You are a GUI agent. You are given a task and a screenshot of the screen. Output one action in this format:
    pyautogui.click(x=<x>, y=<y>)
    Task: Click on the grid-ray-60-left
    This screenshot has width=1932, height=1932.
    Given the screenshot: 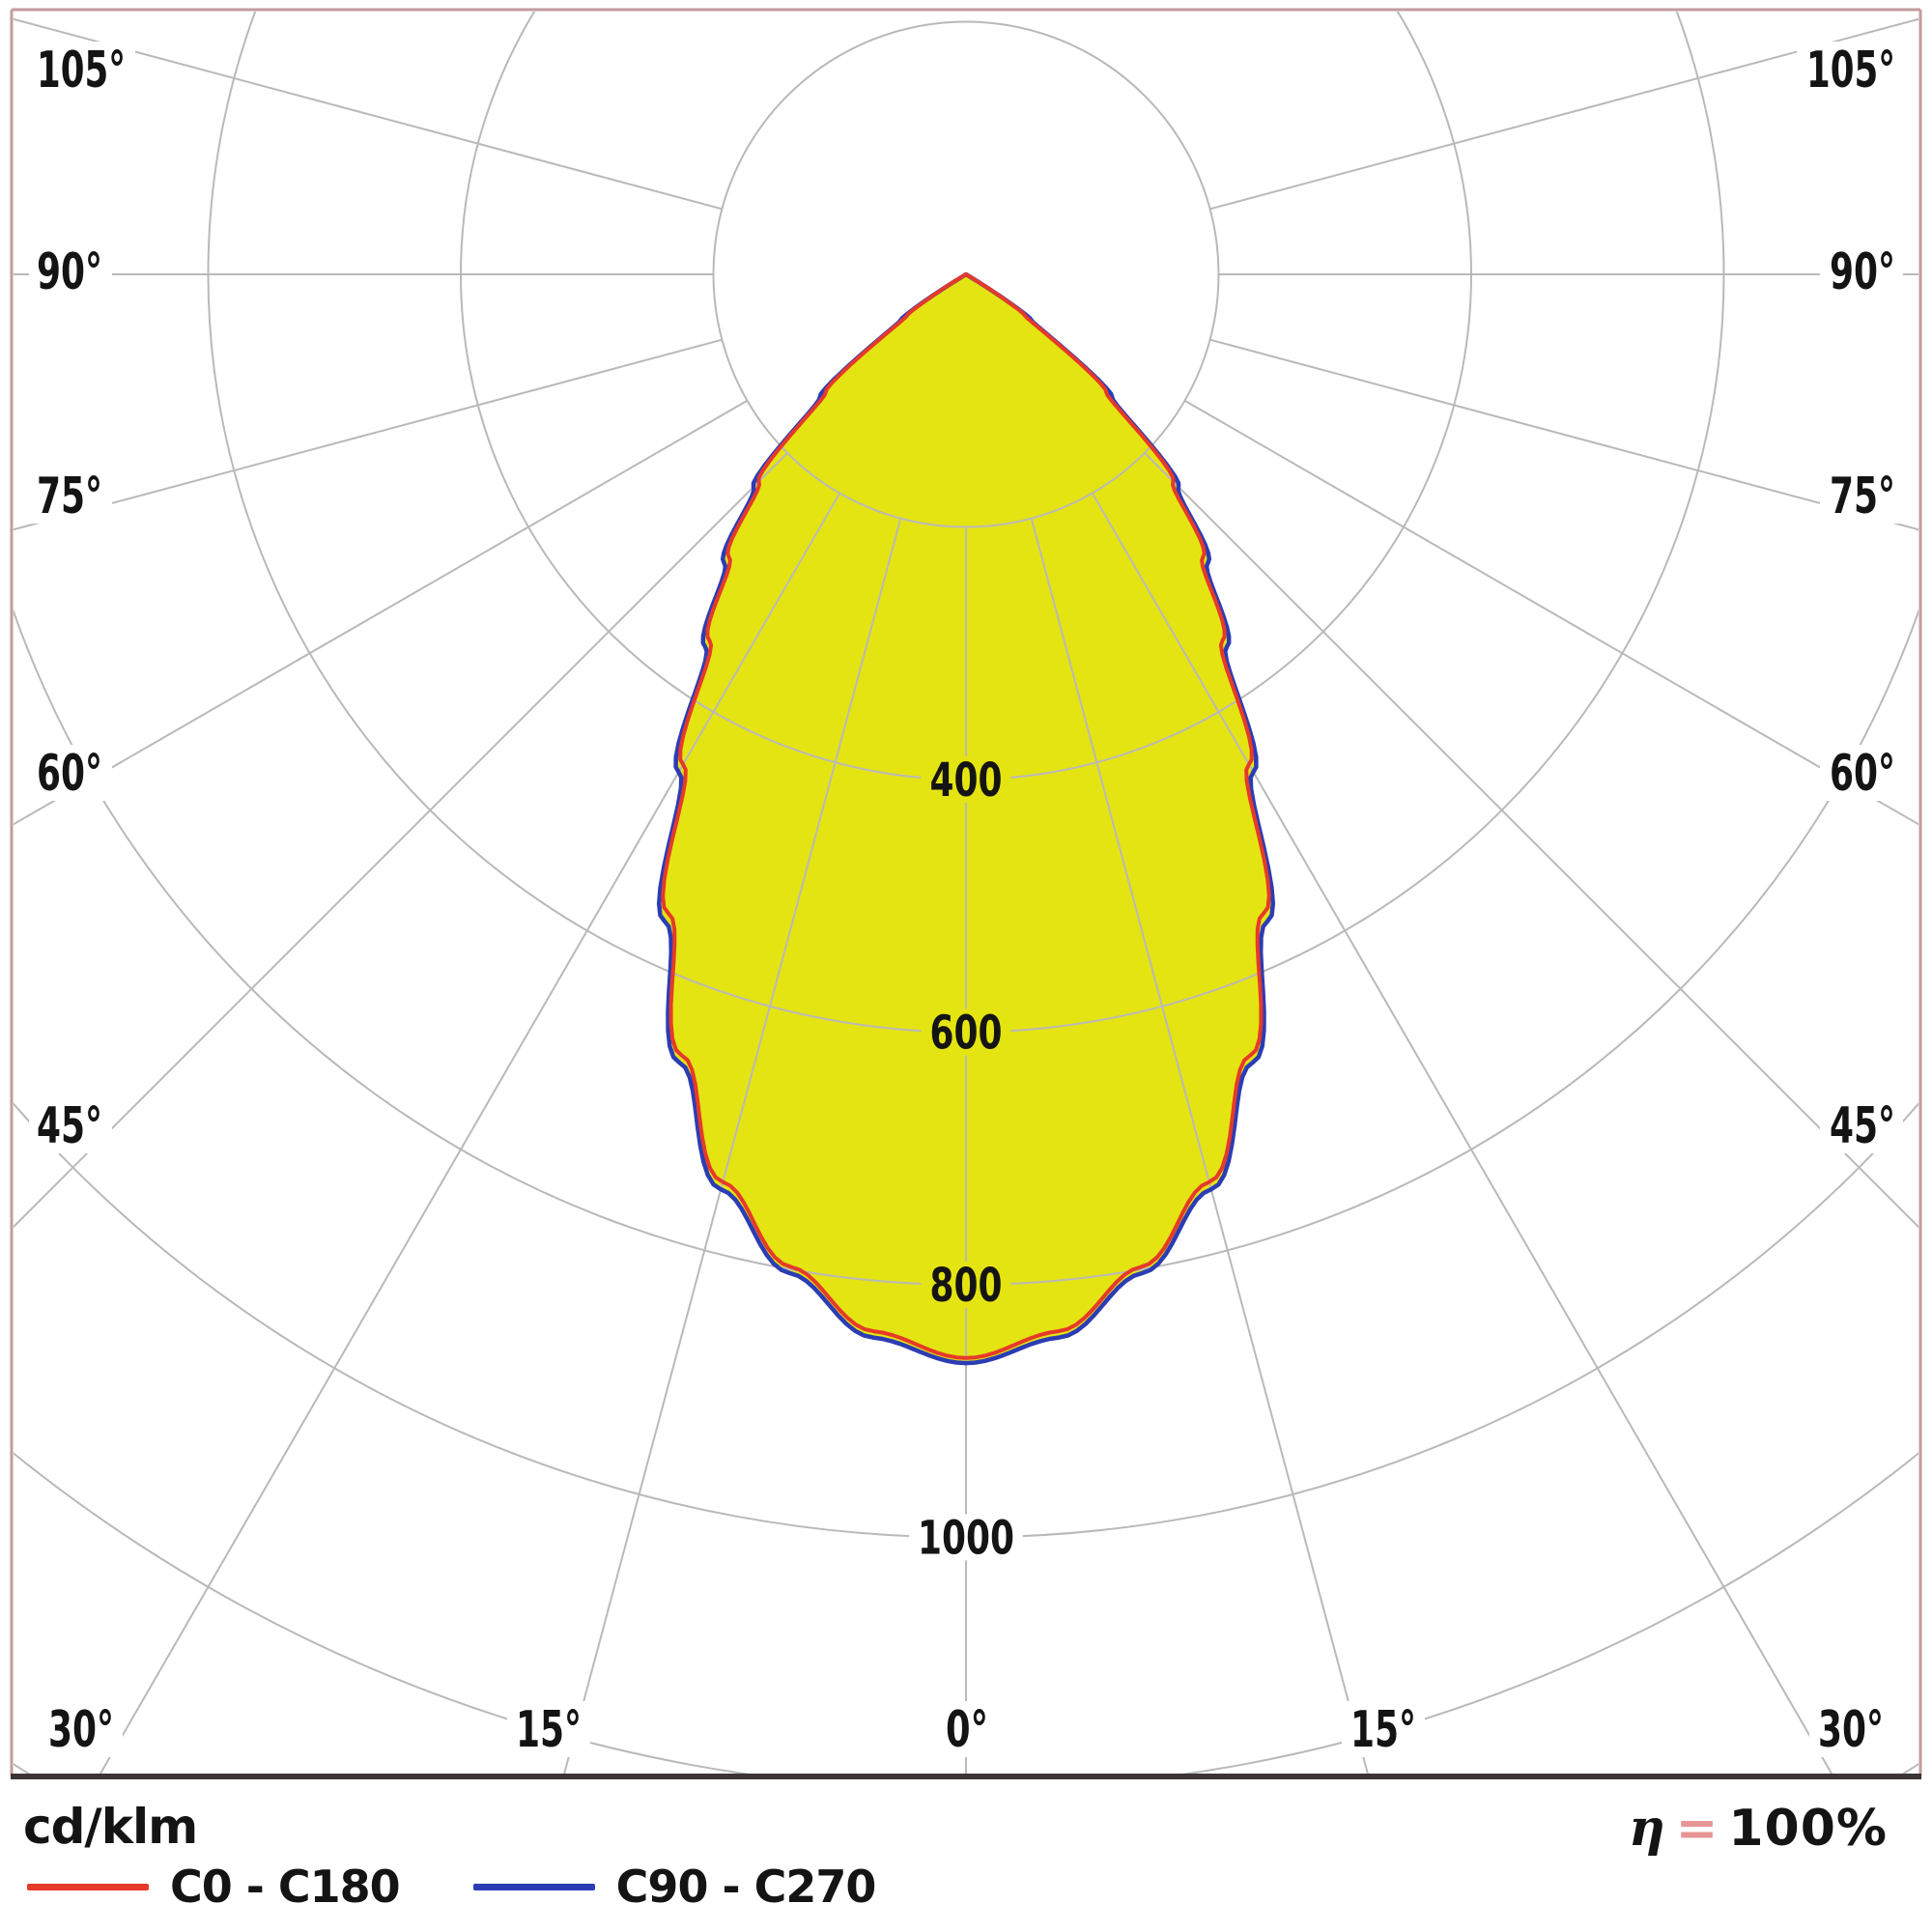 What is the action you would take?
    pyautogui.click(x=381, y=612)
    